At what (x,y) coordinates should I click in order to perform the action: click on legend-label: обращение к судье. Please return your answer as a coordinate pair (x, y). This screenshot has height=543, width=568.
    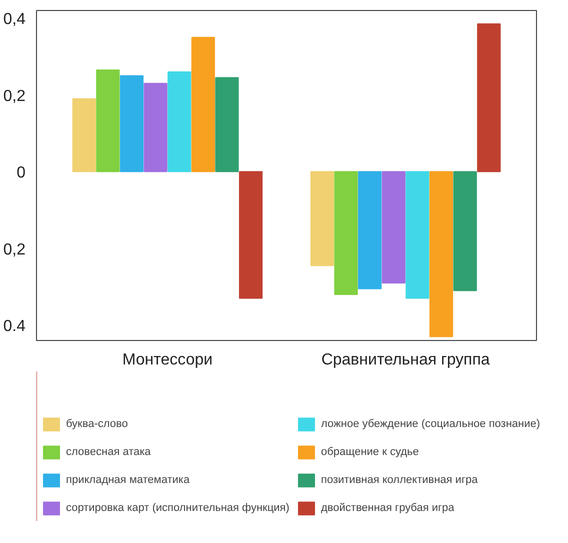
    Looking at the image, I should click on (370, 452).